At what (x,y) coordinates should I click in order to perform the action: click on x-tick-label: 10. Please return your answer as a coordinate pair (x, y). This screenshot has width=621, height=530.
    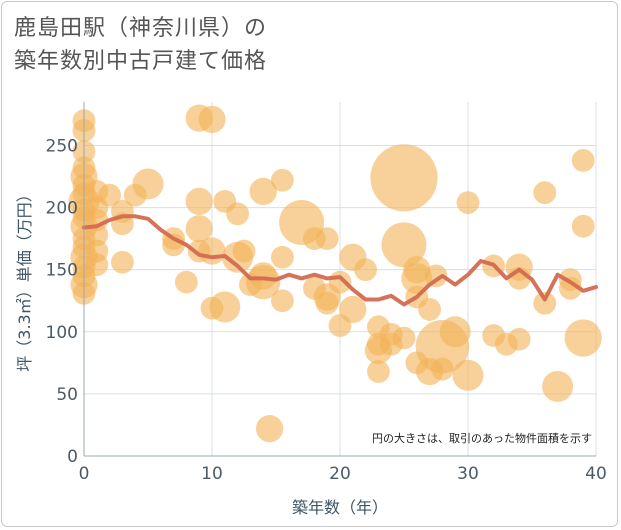
    Looking at the image, I should click on (212, 474).